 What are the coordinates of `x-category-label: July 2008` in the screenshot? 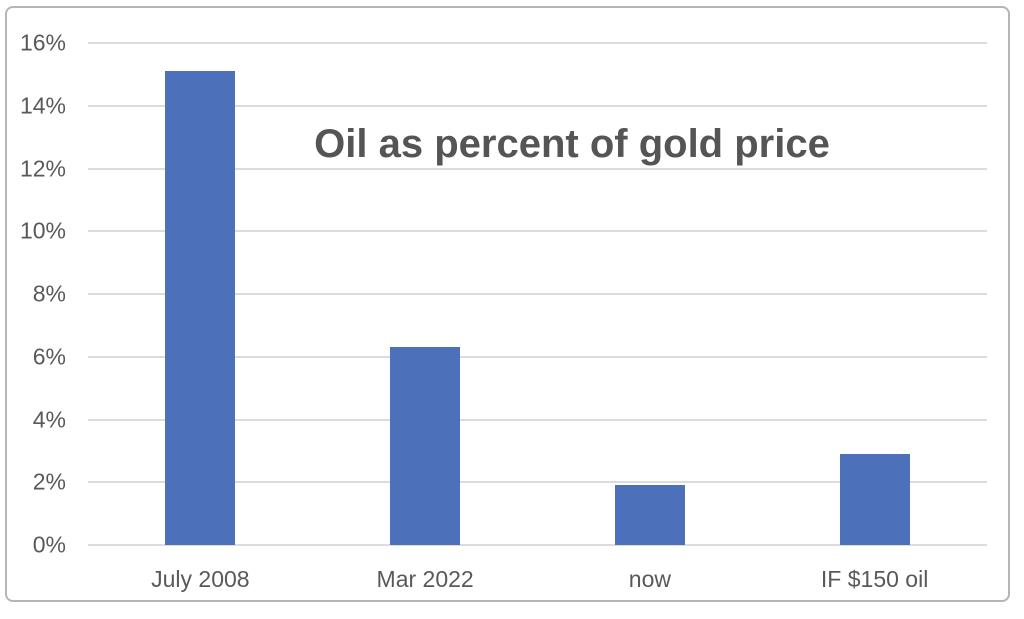 It's located at (200, 579).